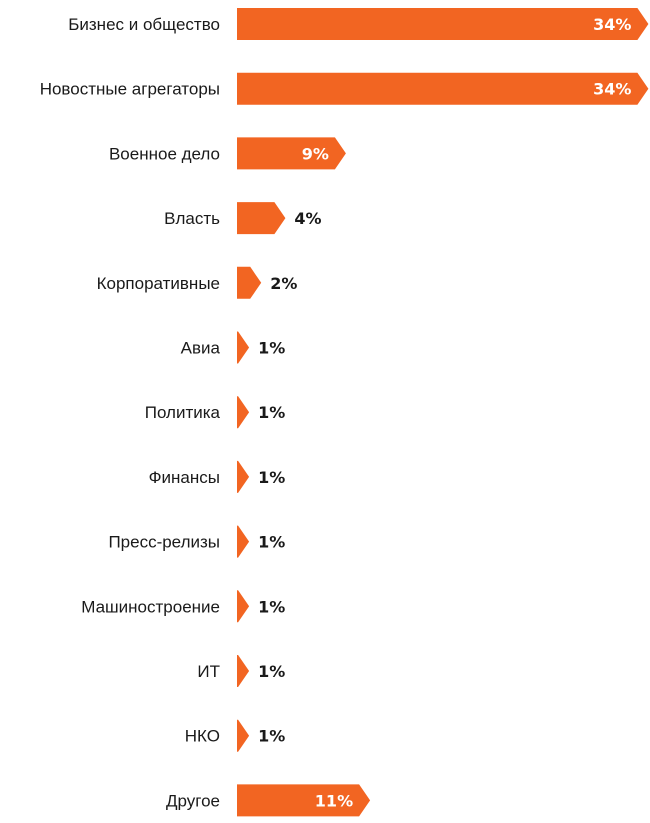 The height and width of the screenshot is (823, 650). What do you see at coordinates (184, 477) in the screenshot?
I see `category-label: Финансы` at bounding box center [184, 477].